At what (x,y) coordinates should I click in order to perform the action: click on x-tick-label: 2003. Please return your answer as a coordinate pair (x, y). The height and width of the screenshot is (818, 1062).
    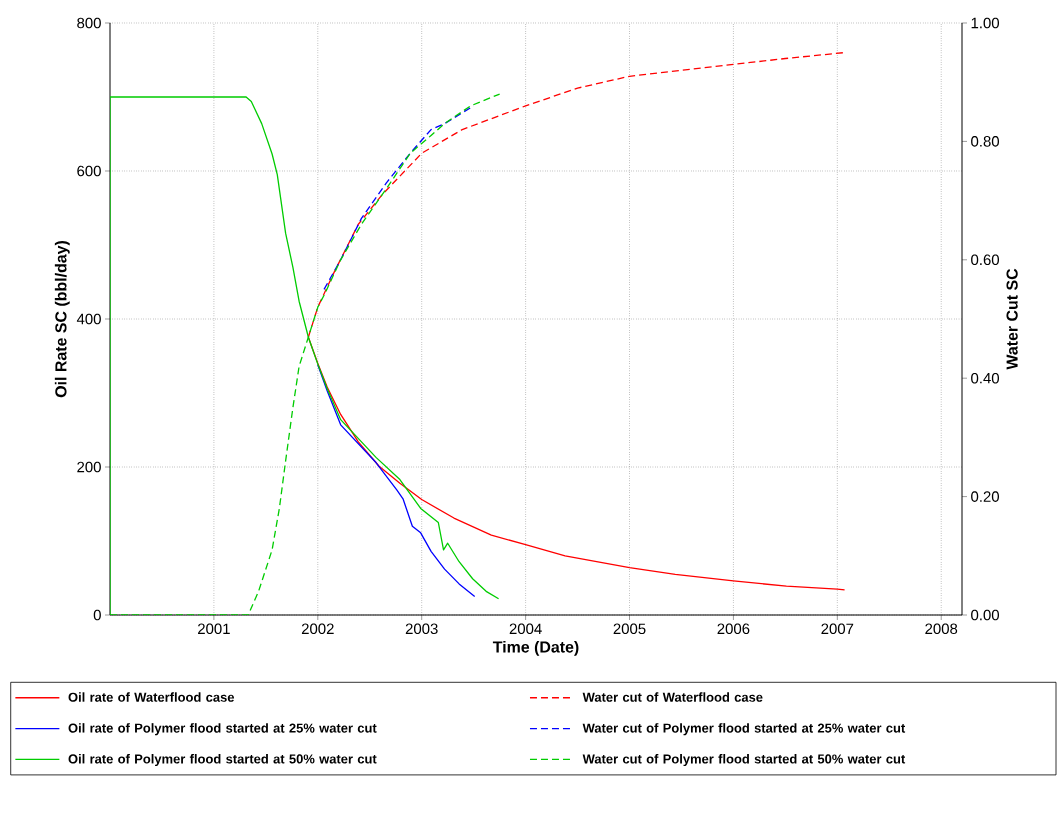
    Looking at the image, I should click on (421, 629).